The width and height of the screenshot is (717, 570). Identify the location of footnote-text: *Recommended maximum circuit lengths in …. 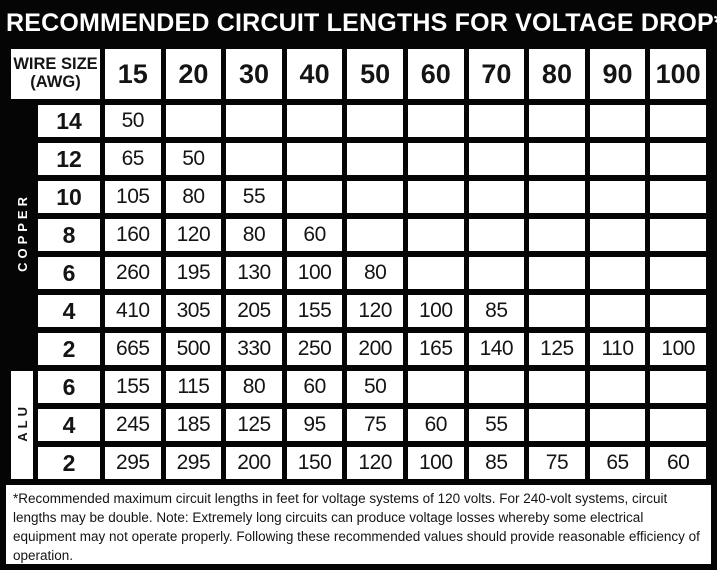
(358, 524).